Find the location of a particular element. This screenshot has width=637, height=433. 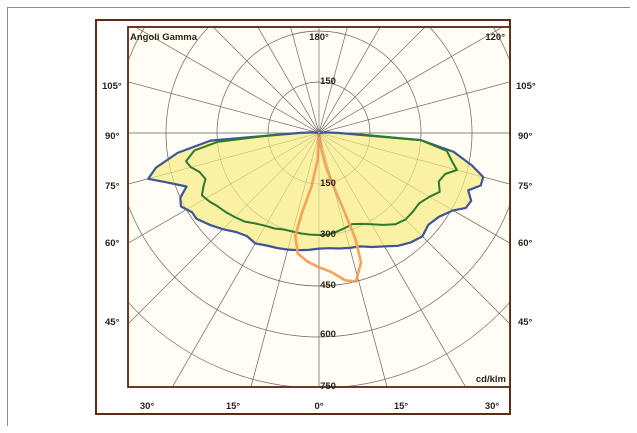

angle-label-top-120: 120° is located at coordinates (495, 37).